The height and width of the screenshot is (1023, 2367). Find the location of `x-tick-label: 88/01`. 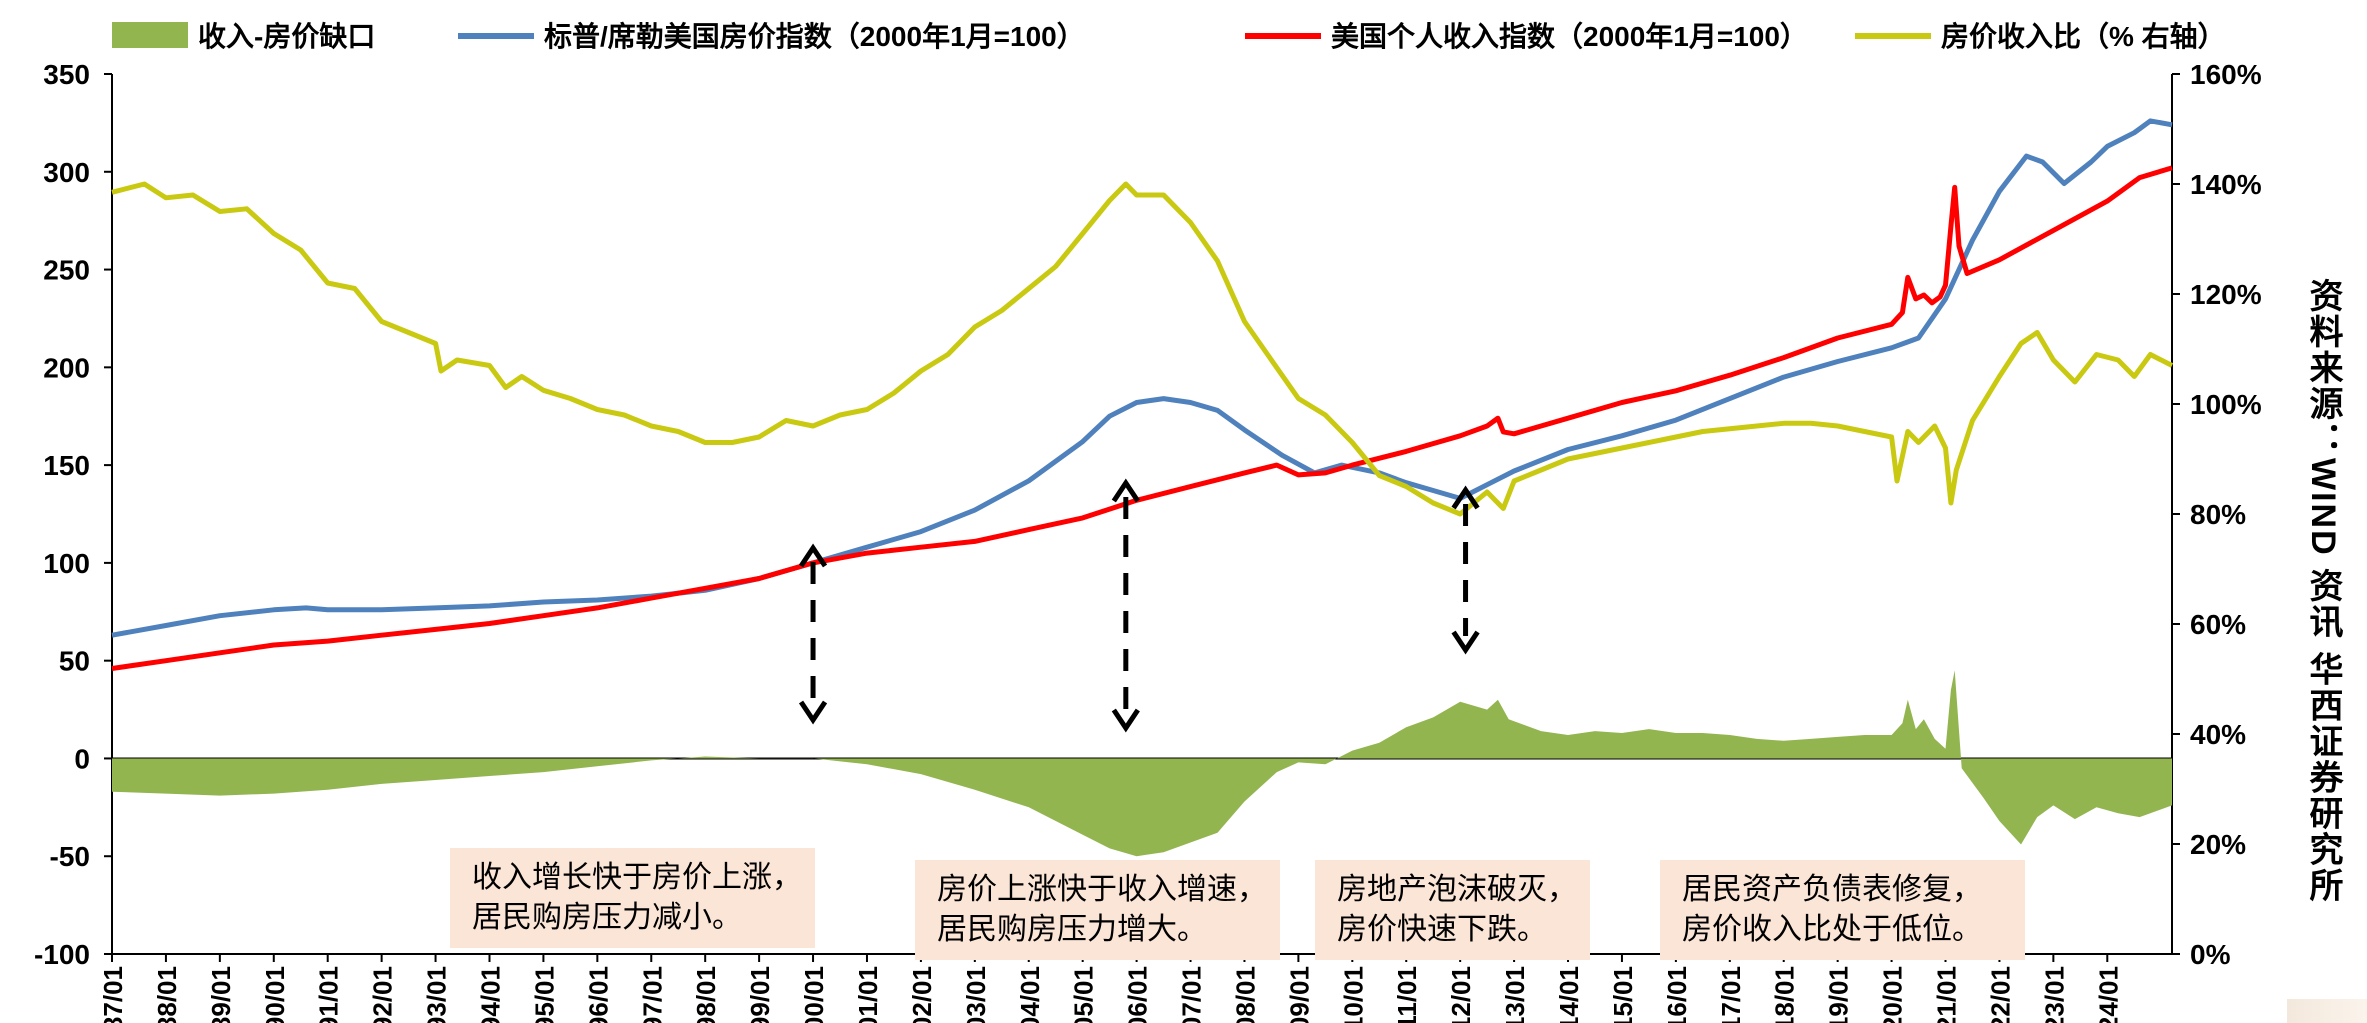

x-tick-label: 88/01 is located at coordinates (167, 994).